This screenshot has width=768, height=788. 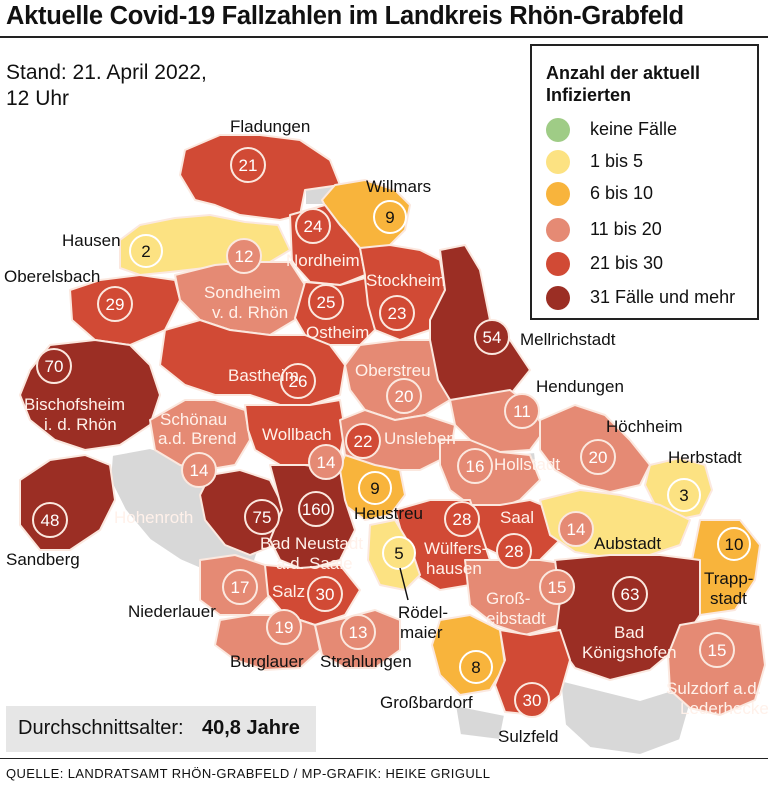 I want to click on count-value-hendungen: 11, so click(x=522, y=411).